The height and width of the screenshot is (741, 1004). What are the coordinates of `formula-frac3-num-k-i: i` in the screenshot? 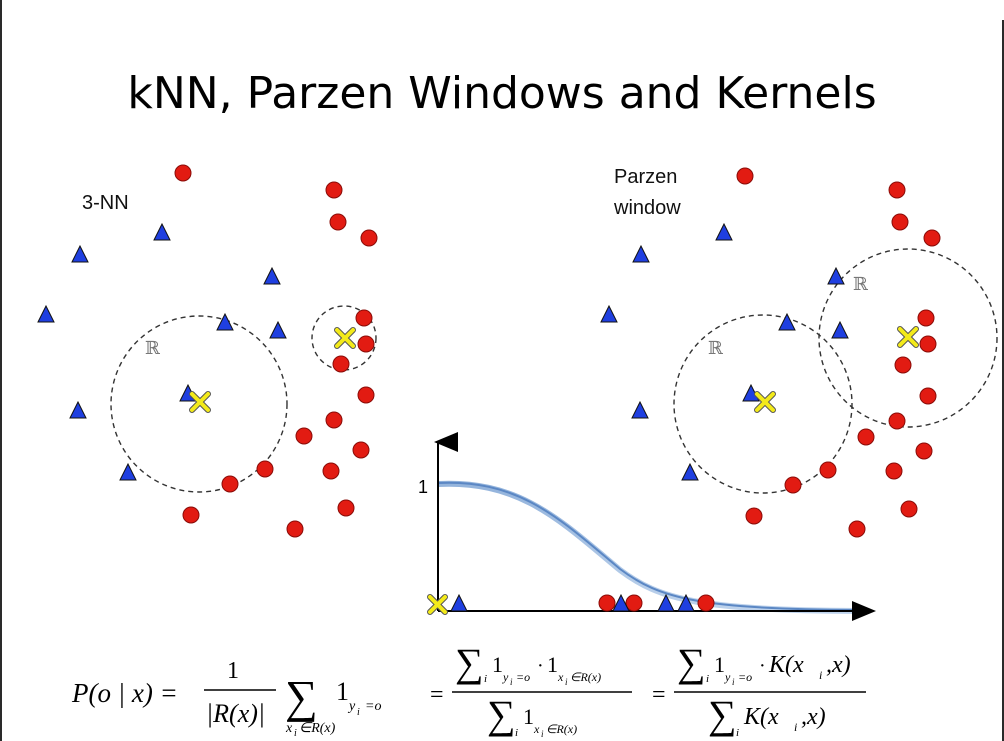 It's located at (820, 675).